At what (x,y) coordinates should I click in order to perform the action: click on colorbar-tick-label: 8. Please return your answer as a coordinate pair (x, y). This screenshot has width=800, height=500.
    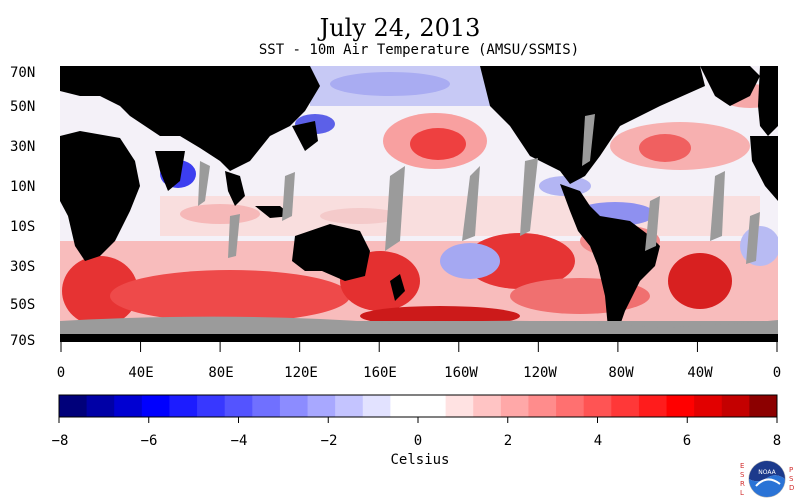
    Looking at the image, I should click on (777, 441).